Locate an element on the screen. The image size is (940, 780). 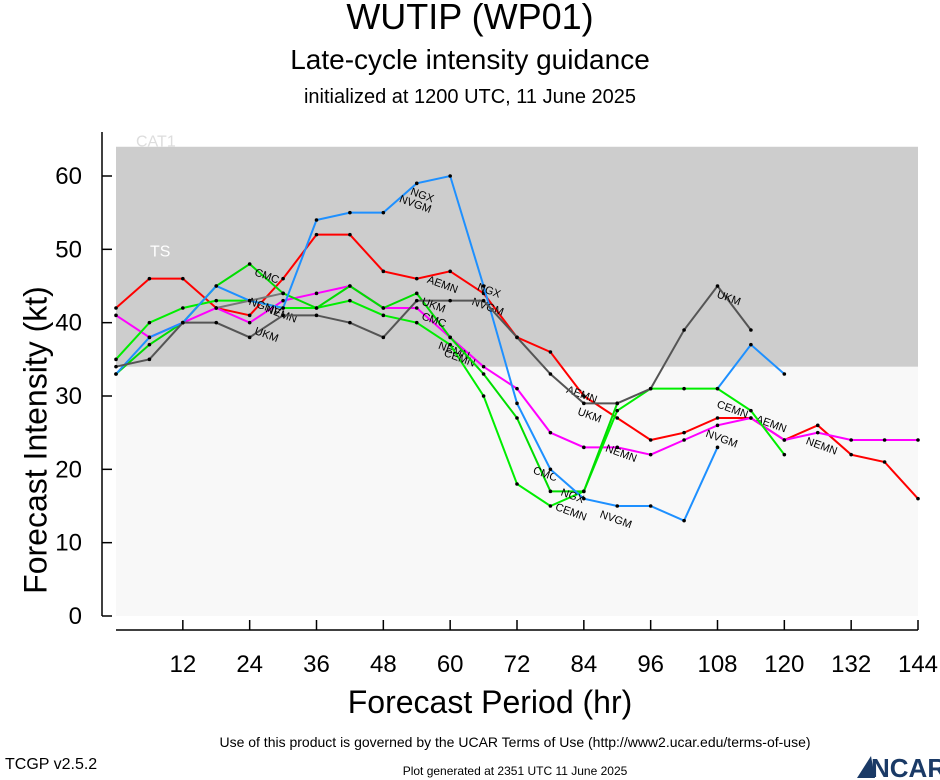
data-point-ngmv is located at coordinates (249, 300).